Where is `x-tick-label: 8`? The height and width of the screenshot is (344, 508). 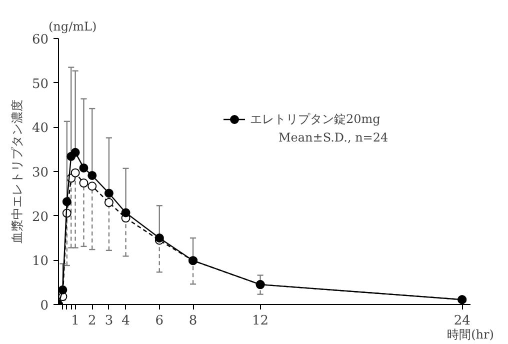 x-tick-label: 8 is located at coordinates (193, 321).